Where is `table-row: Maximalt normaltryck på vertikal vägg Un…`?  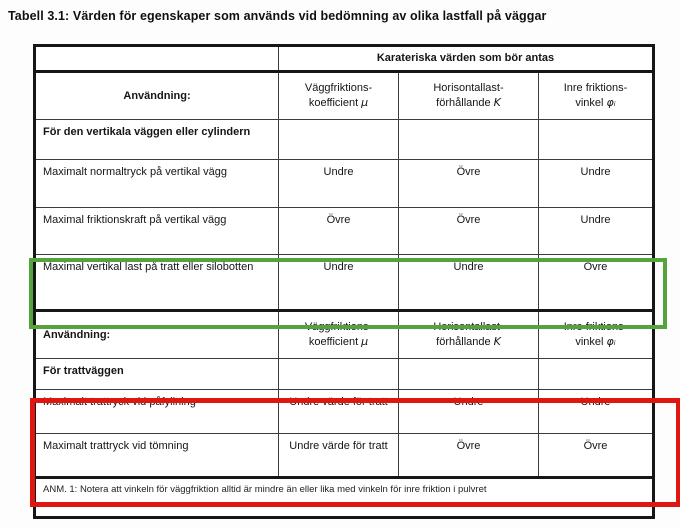
table-row: Maximalt normaltryck på vertikal vägg Un… is located at coordinates (344, 183).